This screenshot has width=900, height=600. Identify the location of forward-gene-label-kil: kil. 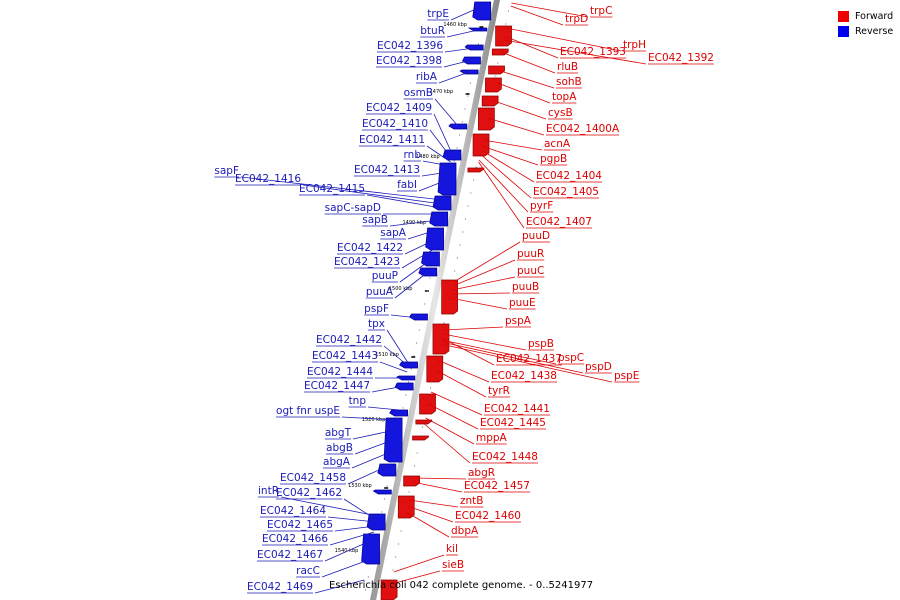
(452, 549).